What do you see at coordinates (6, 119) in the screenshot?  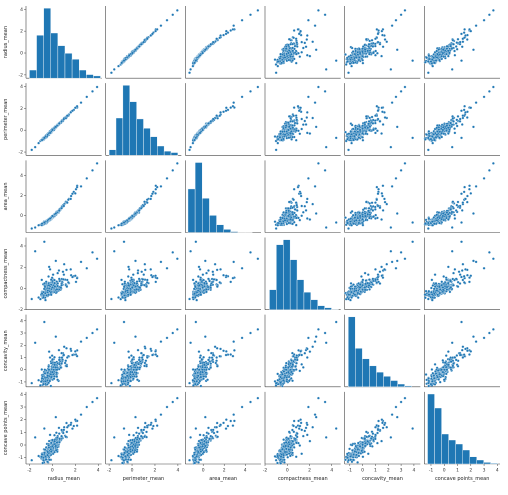 I see `y-axis-label-perimeter-mean: perimeter_mean` at bounding box center [6, 119].